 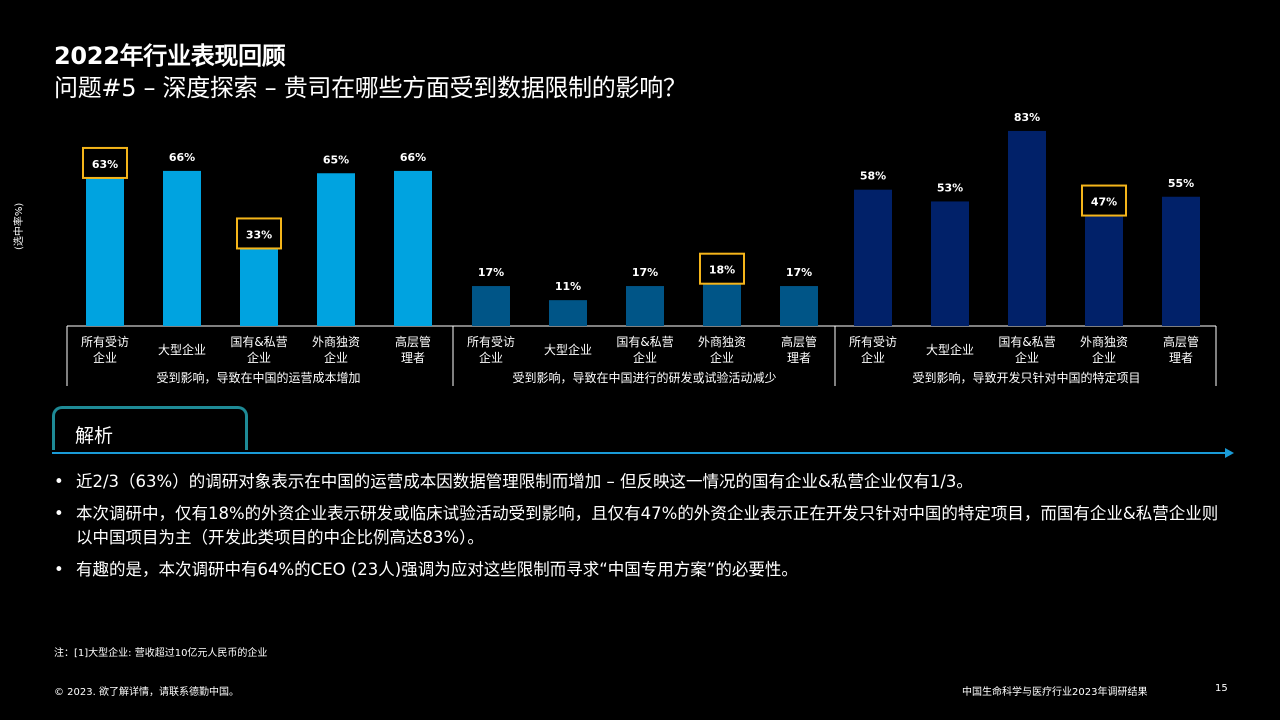 I want to click on data-label: 53%, so click(x=950, y=187).